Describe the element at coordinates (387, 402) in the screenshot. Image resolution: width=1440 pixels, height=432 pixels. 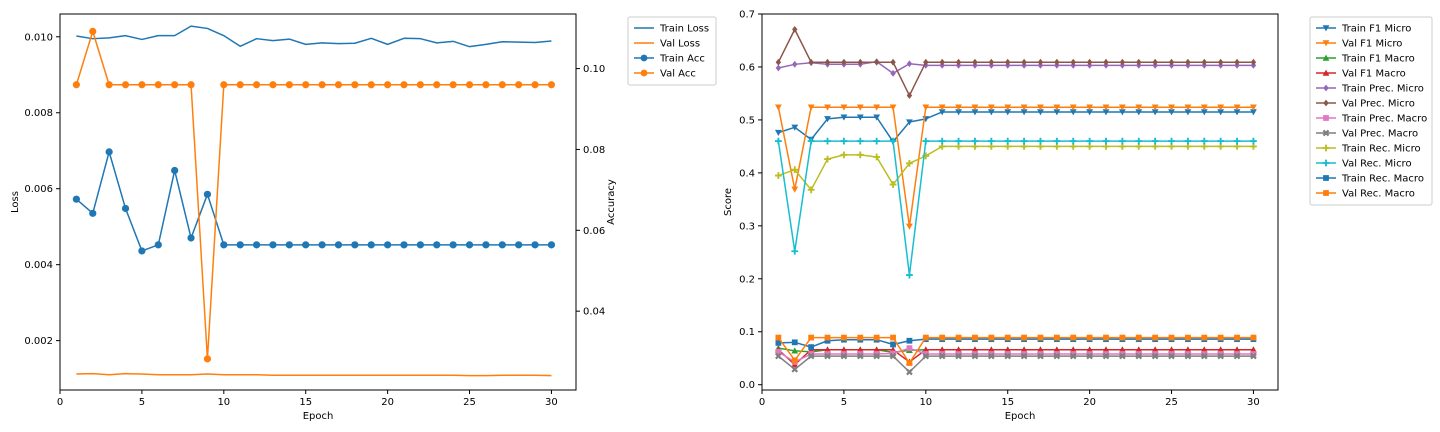
I see `left-x-tick-label: 20` at that location.